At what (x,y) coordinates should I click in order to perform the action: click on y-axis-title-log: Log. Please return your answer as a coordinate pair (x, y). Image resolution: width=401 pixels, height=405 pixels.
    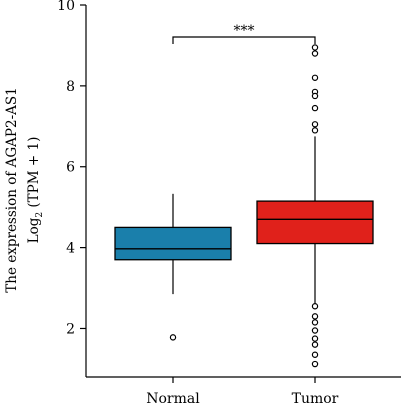
    Looking at the image, I should click on (34, 230).